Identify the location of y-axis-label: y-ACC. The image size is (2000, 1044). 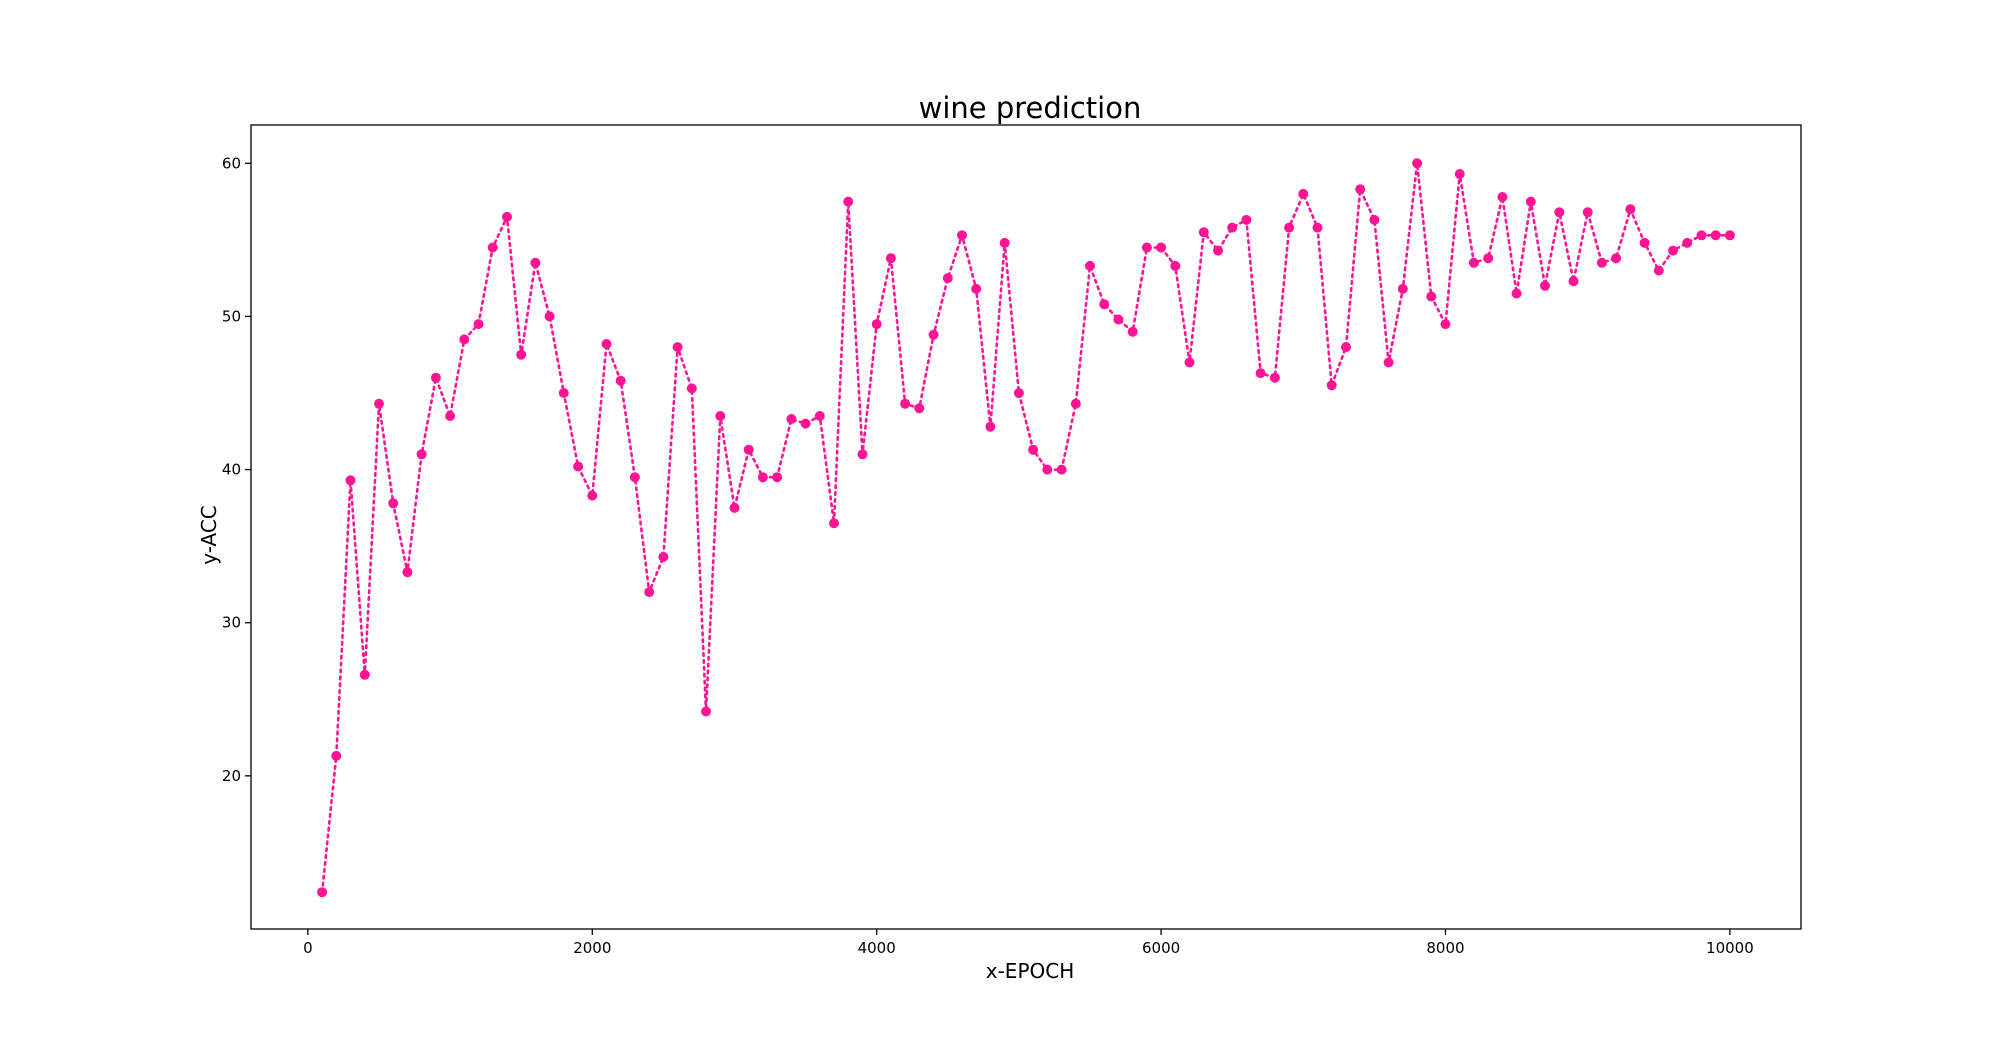
(209, 535).